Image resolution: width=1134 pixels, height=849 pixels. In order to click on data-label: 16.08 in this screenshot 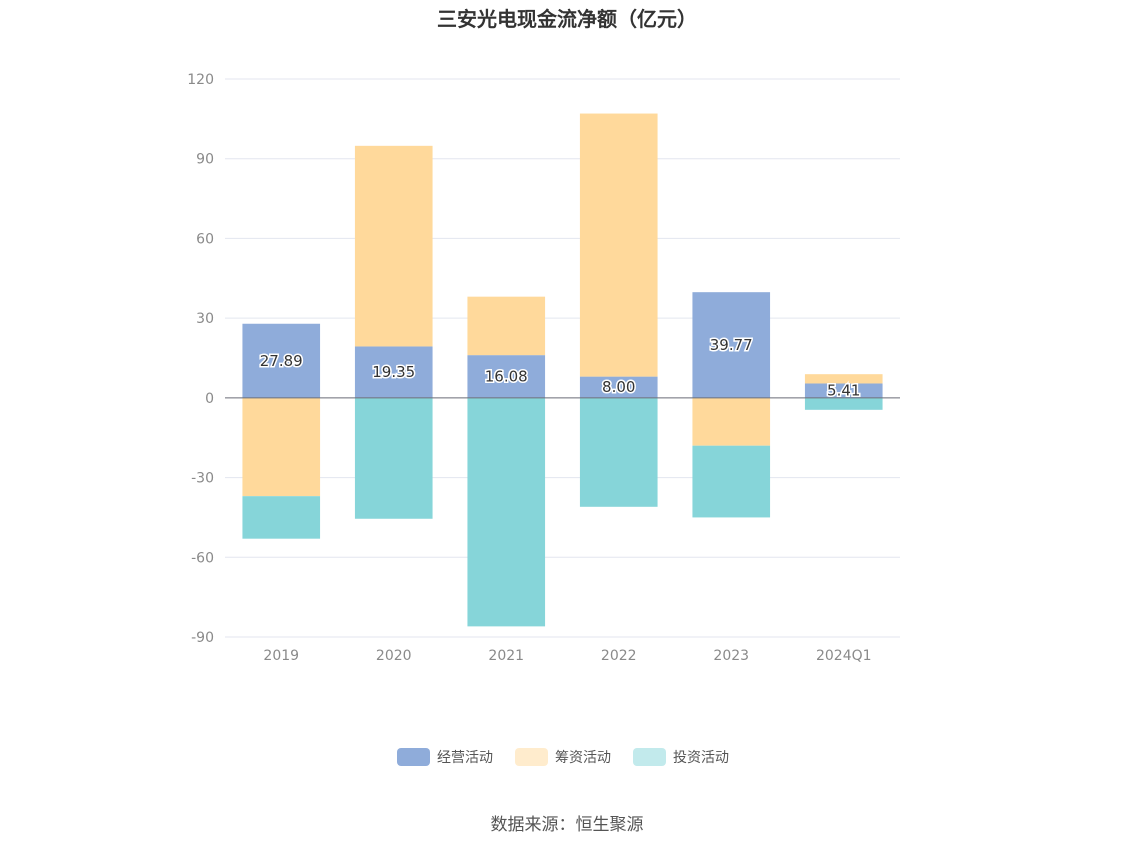, I will do `click(506, 376)`.